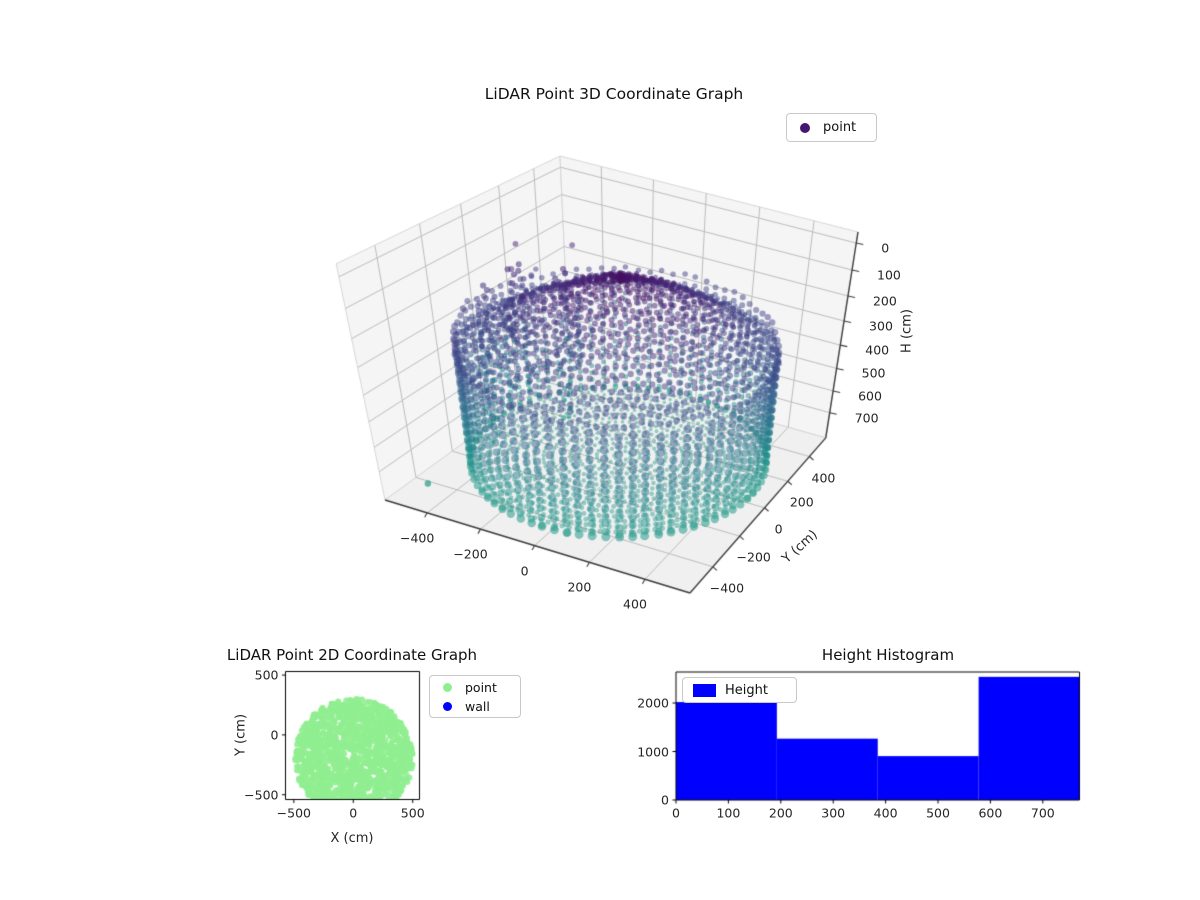 Image resolution: width=1200 pixels, height=900 pixels. Describe the element at coordinates (801, 502) in the screenshot. I see `plot3d-y-tick-label: 200` at that location.